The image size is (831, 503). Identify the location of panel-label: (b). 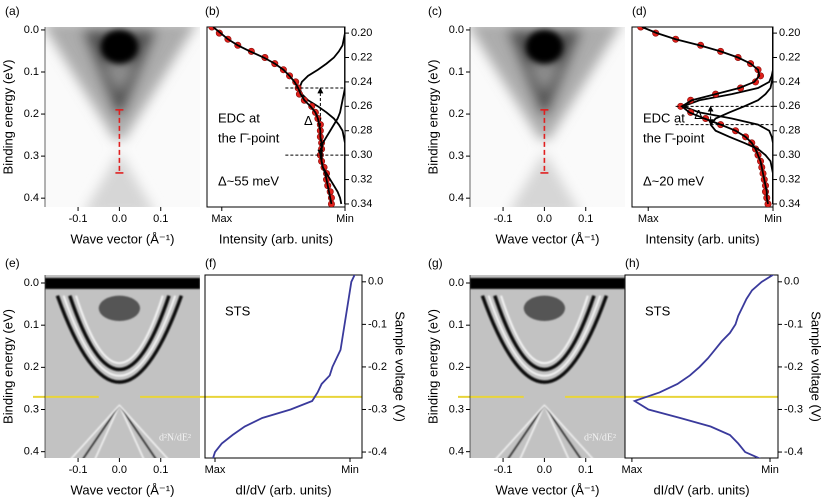
(212, 11).